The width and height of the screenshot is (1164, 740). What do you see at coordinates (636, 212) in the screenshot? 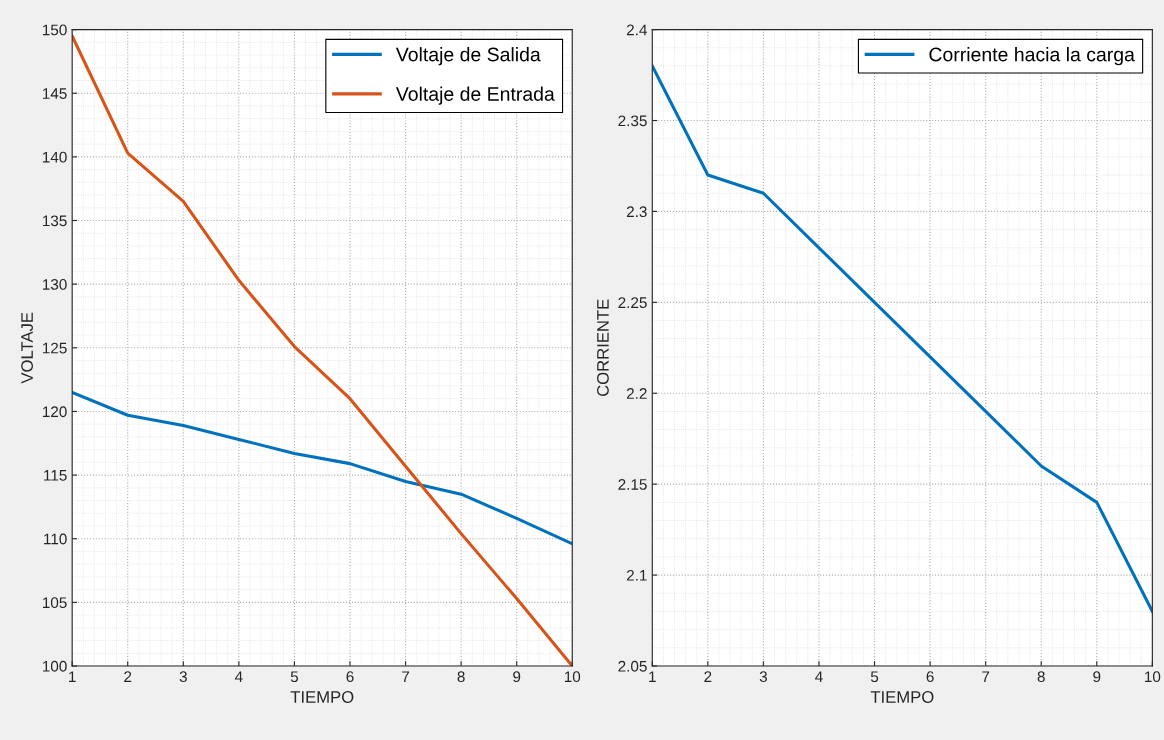
I see `y-tick-label: 2.3` at bounding box center [636, 212].